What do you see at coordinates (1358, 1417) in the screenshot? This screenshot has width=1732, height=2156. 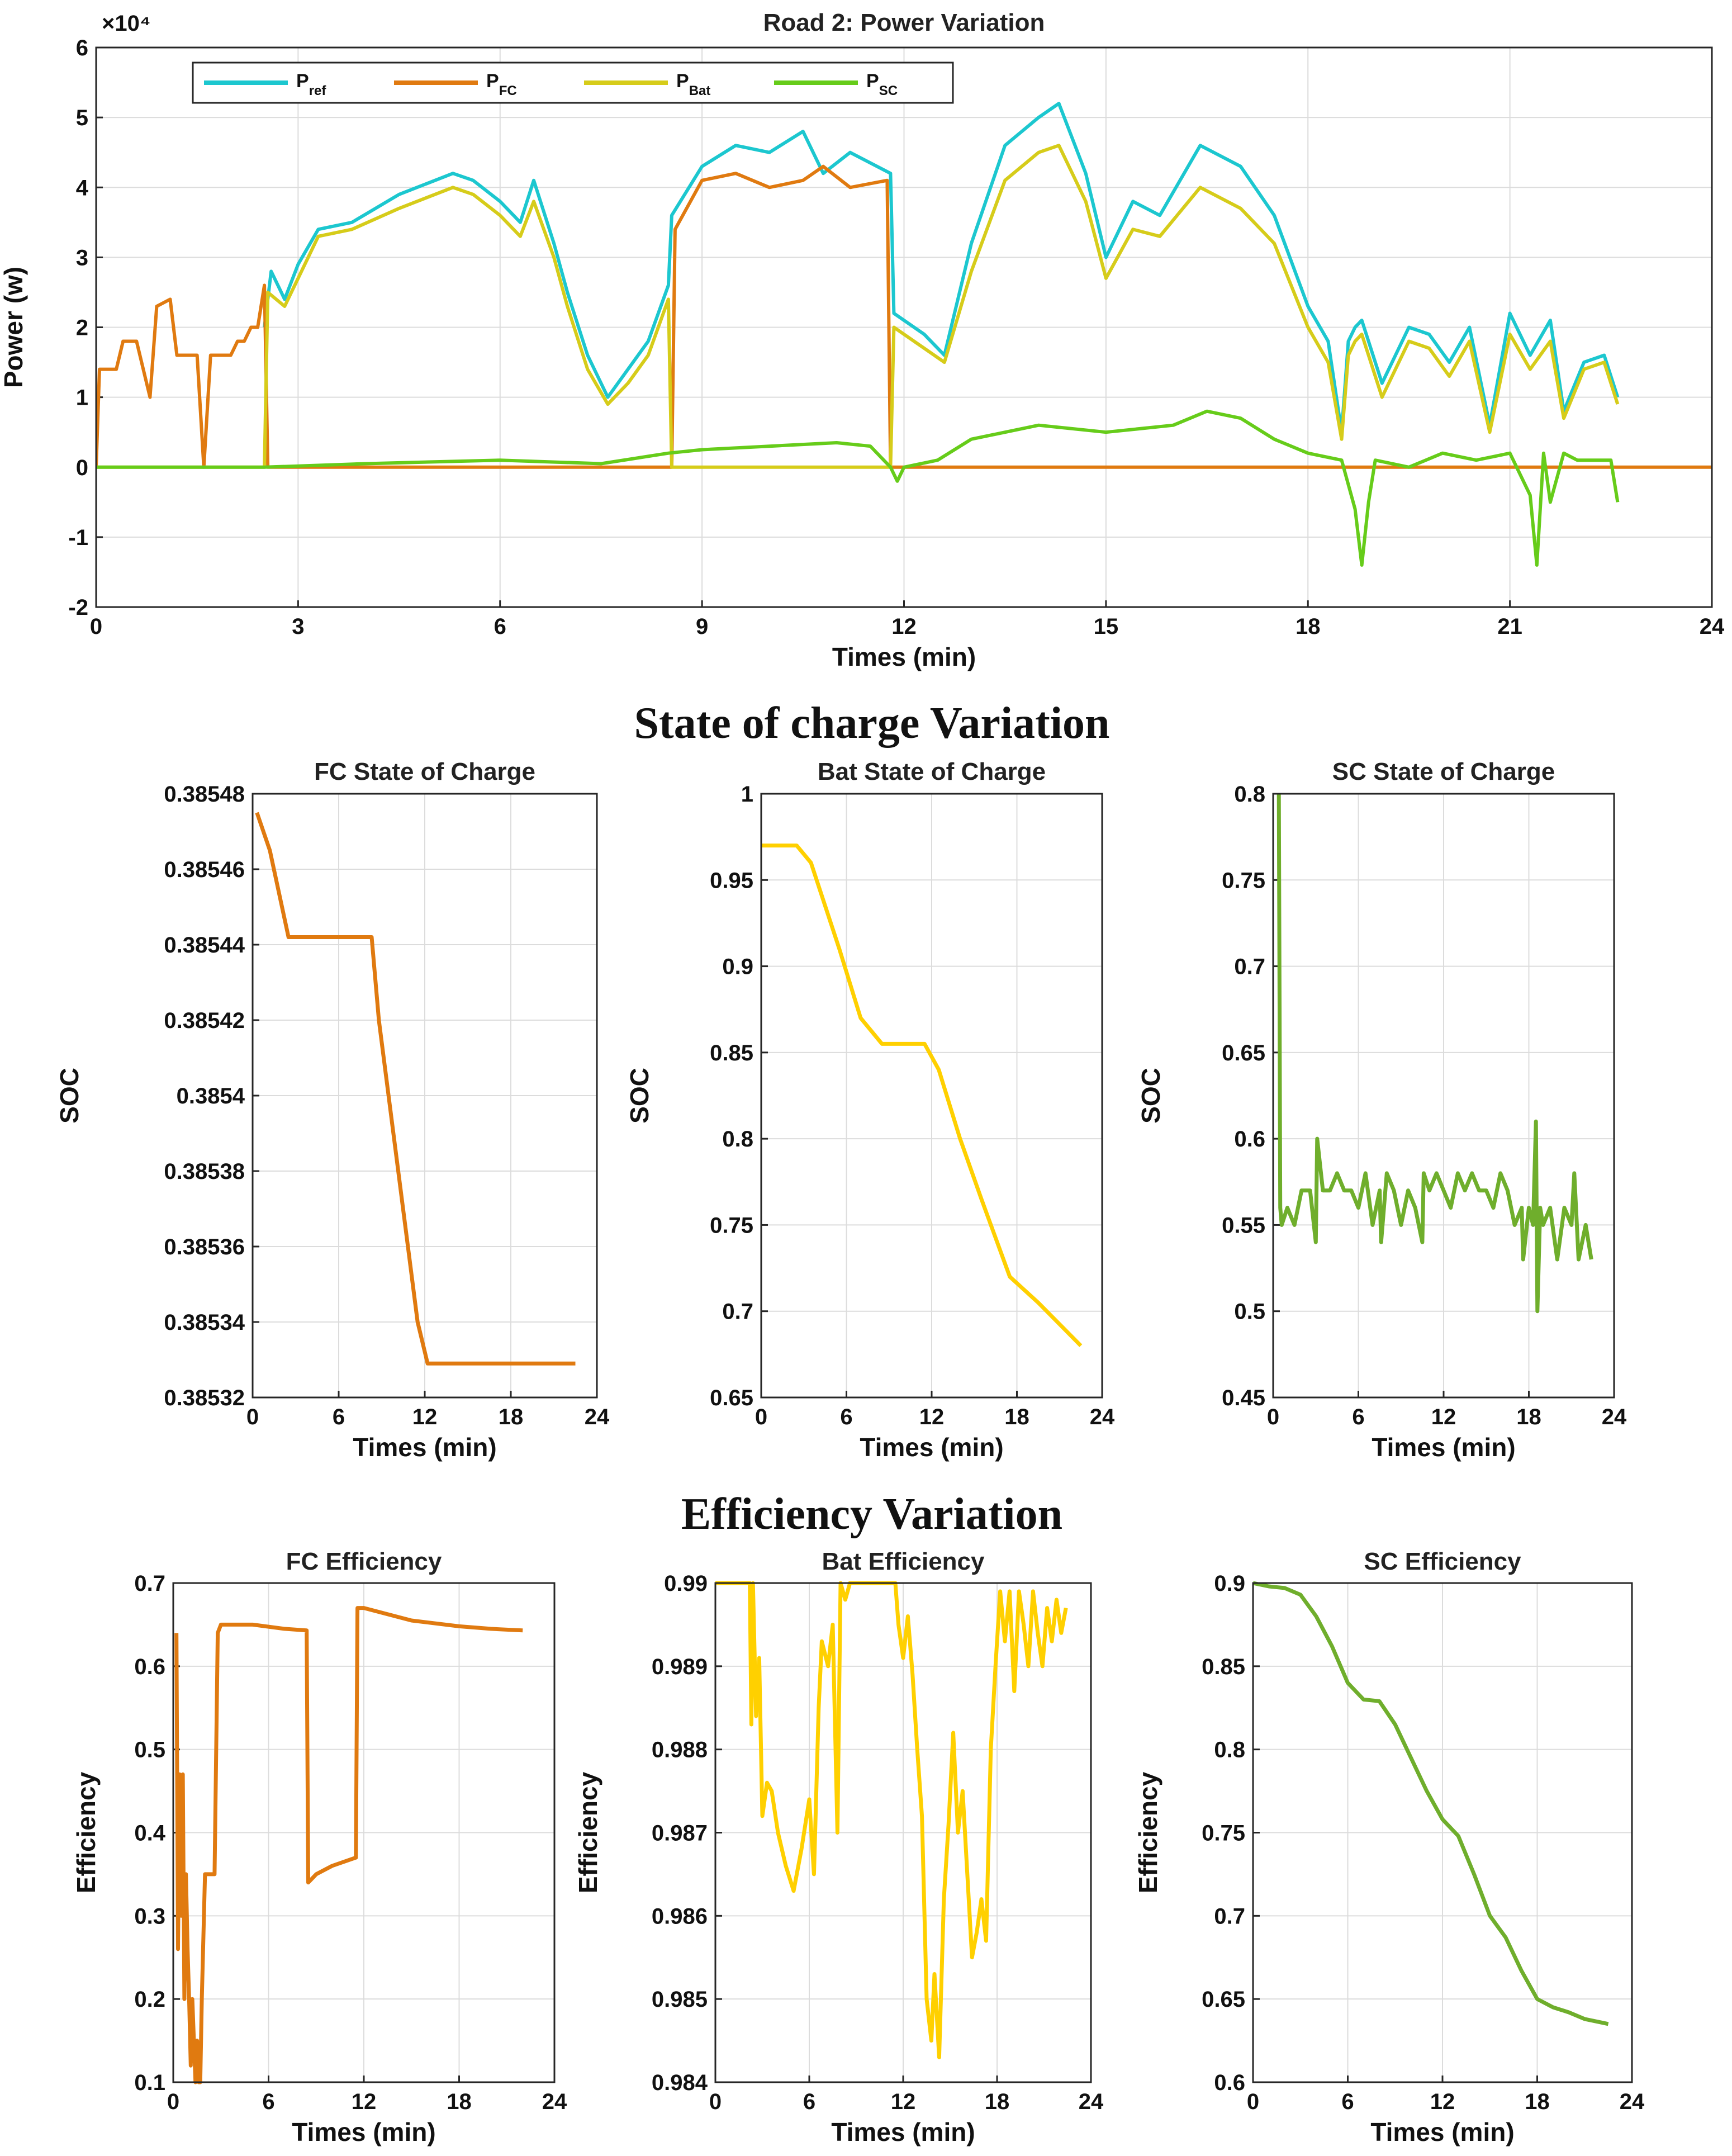 I see `sc_soc-xtick-label: 6` at bounding box center [1358, 1417].